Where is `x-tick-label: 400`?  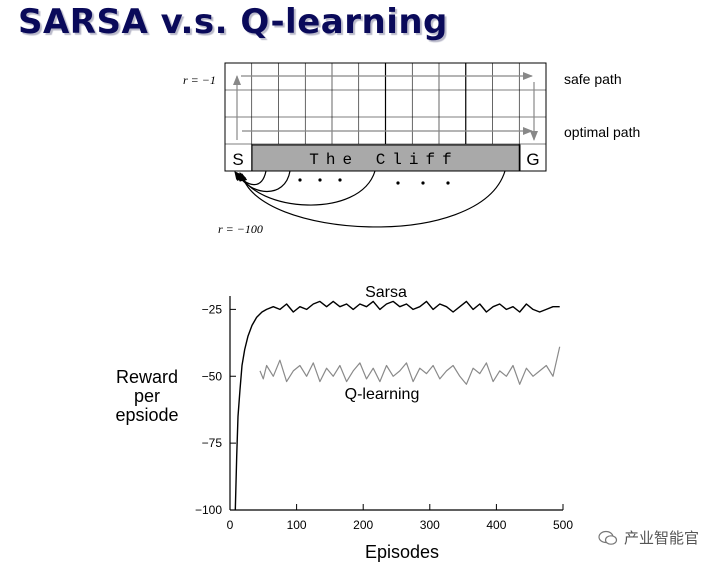 x-tick-label: 400 is located at coordinates (496, 525).